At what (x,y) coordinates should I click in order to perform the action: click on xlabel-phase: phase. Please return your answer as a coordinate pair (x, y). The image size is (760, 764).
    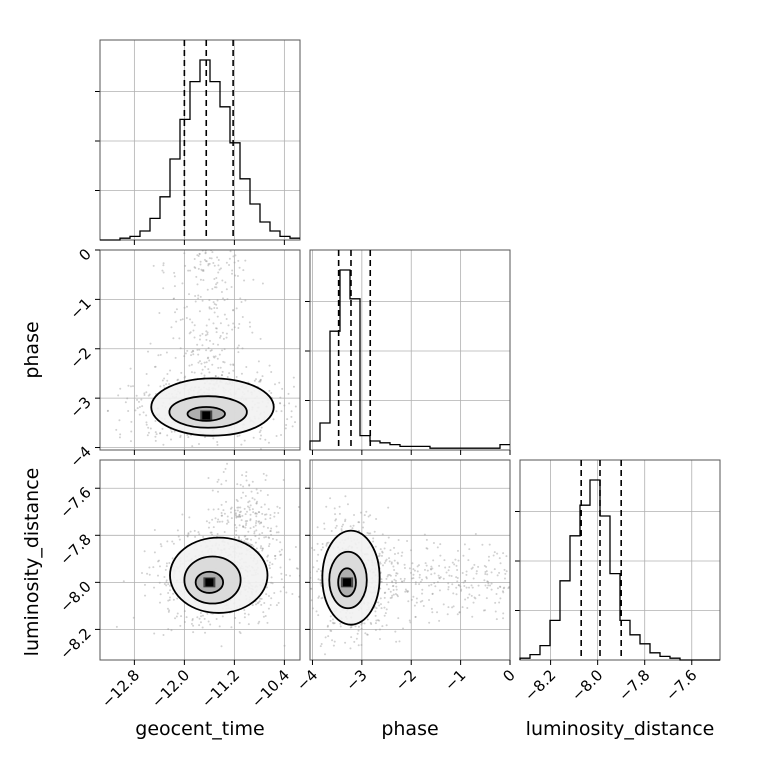
    Looking at the image, I should click on (409, 729).